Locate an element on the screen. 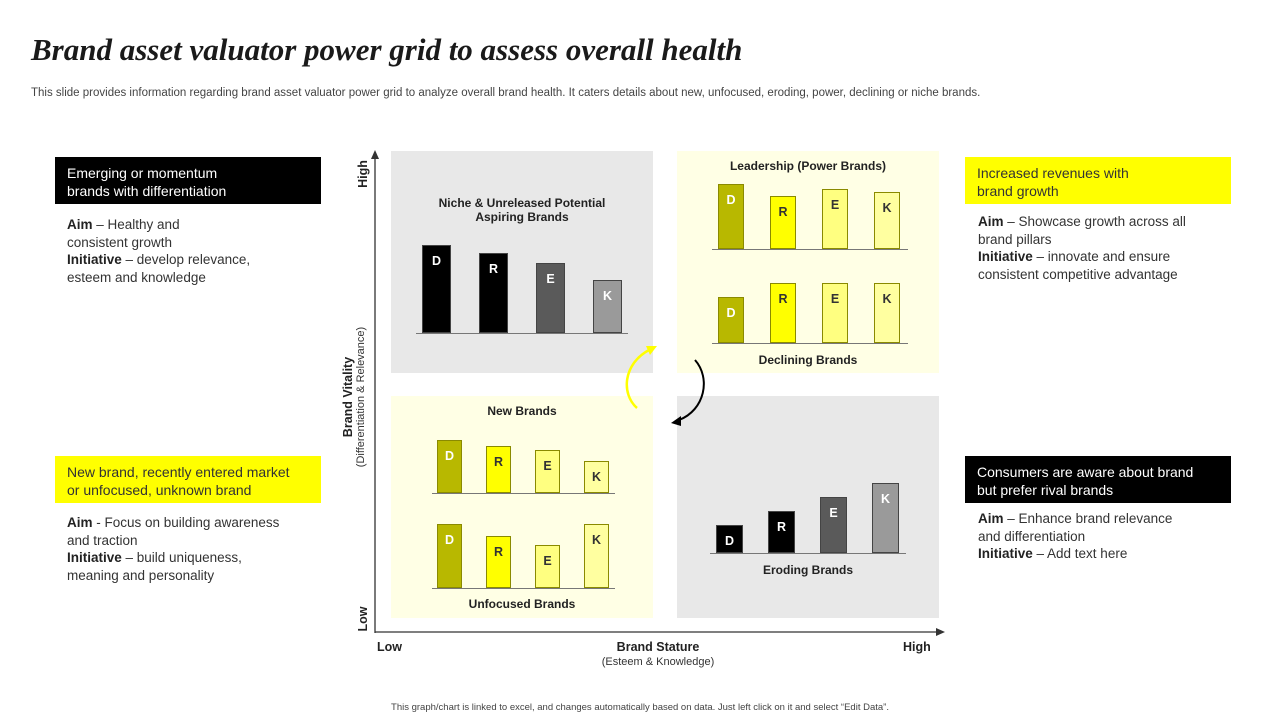  declining-bar-r: R is located at coordinates (783, 313).